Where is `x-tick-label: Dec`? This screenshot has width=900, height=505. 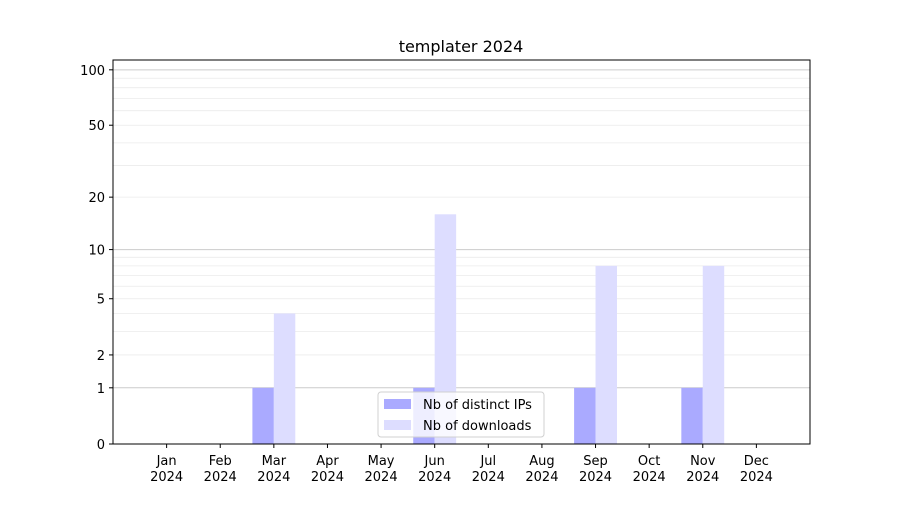 x-tick-label: Dec is located at coordinates (756, 461).